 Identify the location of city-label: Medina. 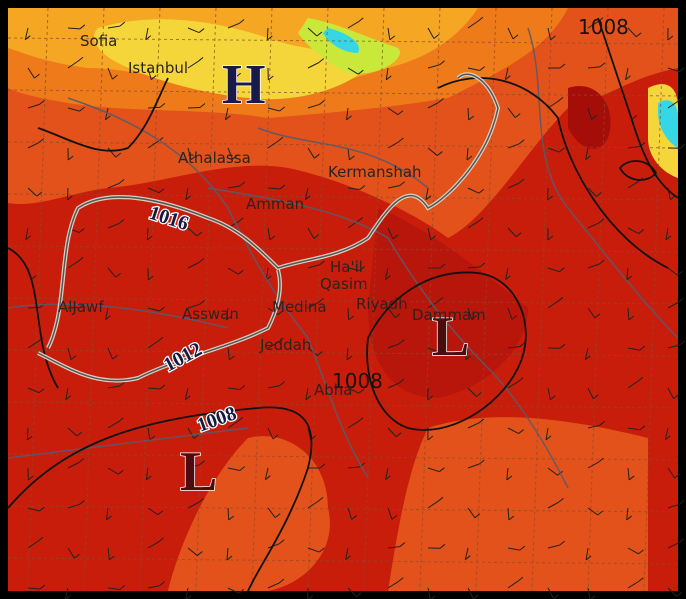
(299, 307).